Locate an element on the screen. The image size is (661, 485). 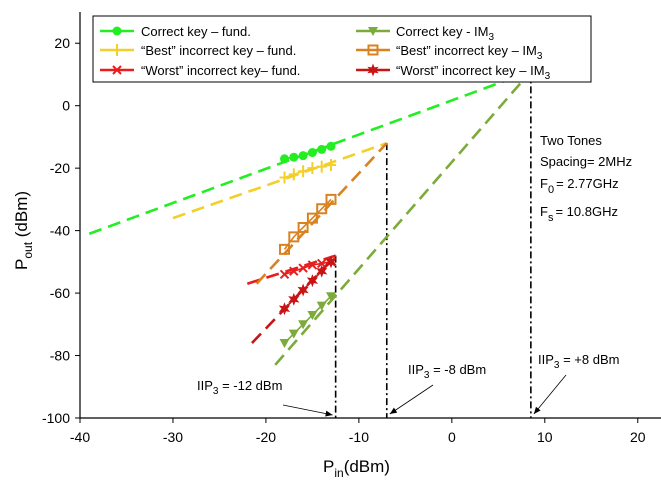
iip3-annotation: IIP3 = +8 dBm is located at coordinates (578, 361).